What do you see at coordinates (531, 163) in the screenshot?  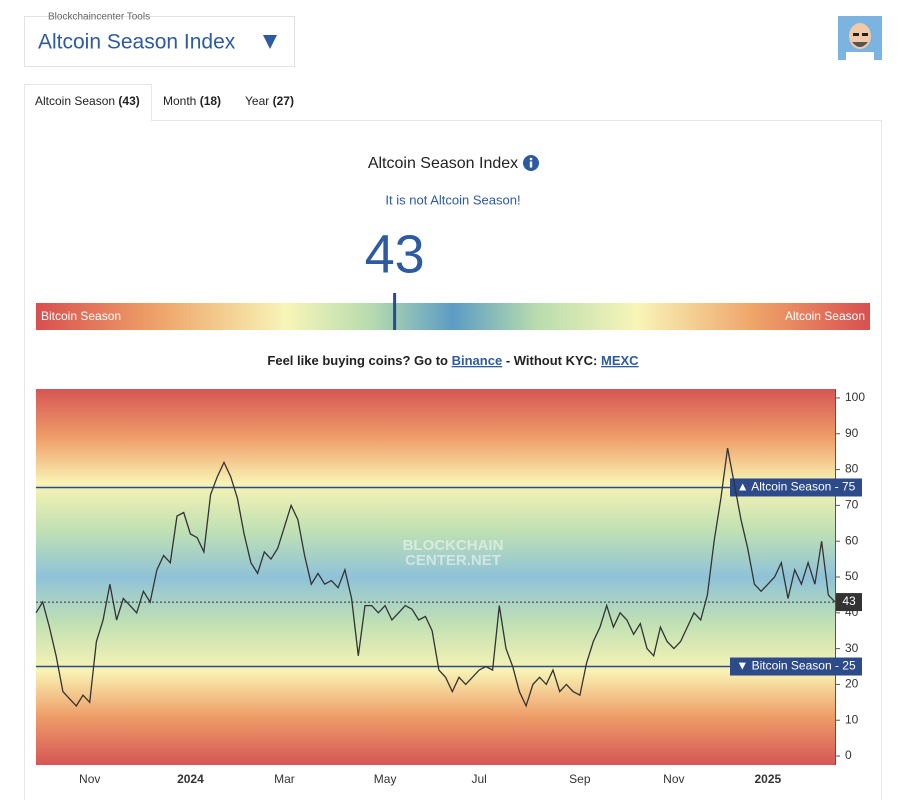 I see `info-icon` at bounding box center [531, 163].